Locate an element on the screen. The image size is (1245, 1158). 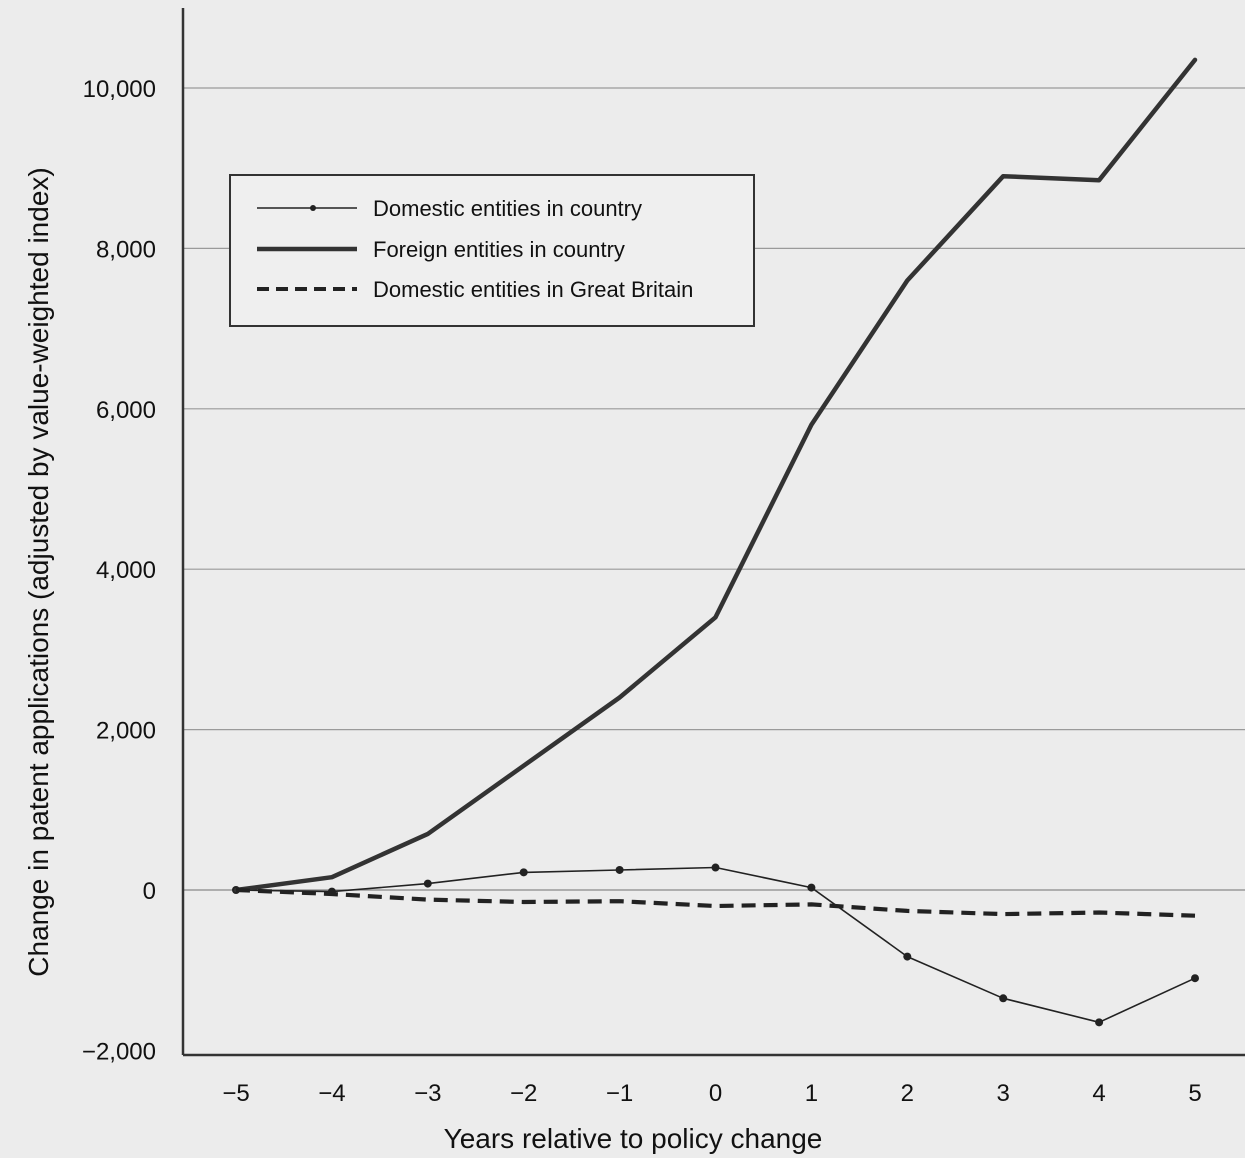
x-tick-label: 2 is located at coordinates (907, 1093).